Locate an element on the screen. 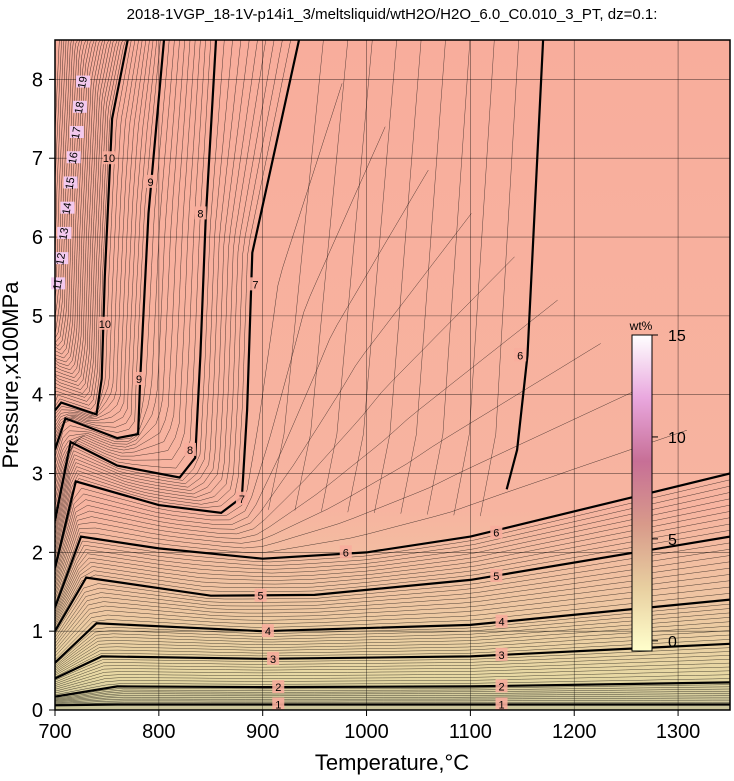 This screenshot has width=734, height=781. x-axis-ticks: 700 800 900 1000 1100 1200 1300 is located at coordinates (369, 726).